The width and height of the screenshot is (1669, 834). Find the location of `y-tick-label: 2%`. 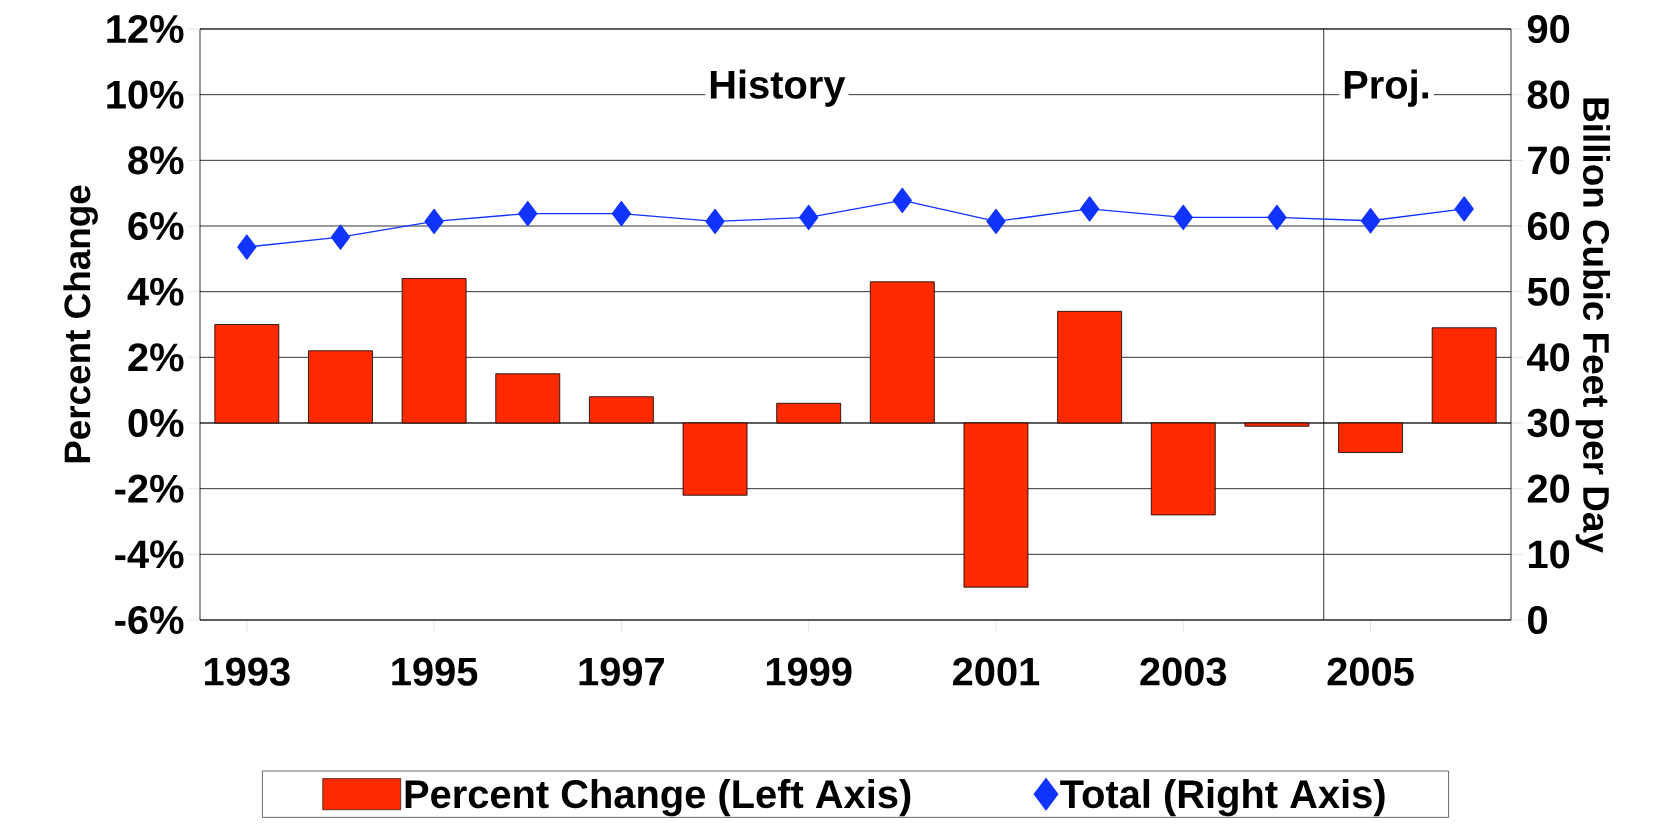

y-tick-label: 2% is located at coordinates (156, 357).